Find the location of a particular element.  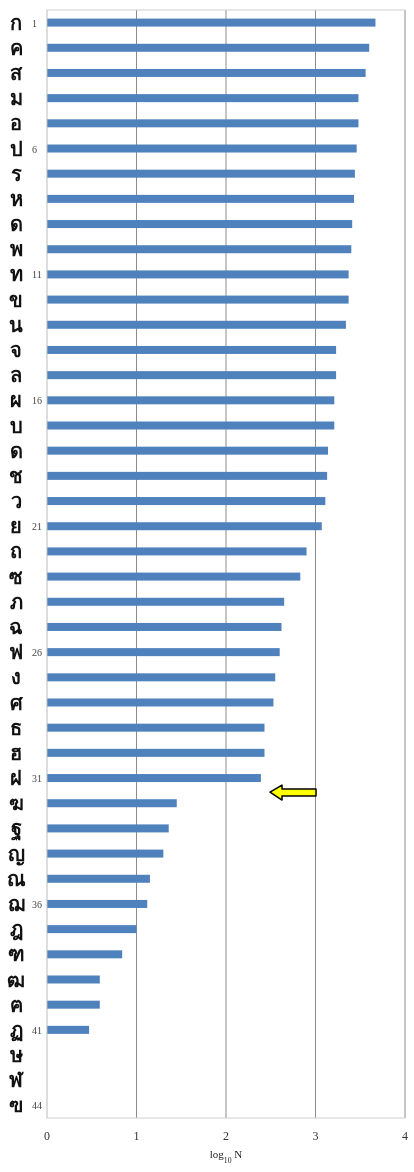

y-tick-label: บ is located at coordinates (16, 425).